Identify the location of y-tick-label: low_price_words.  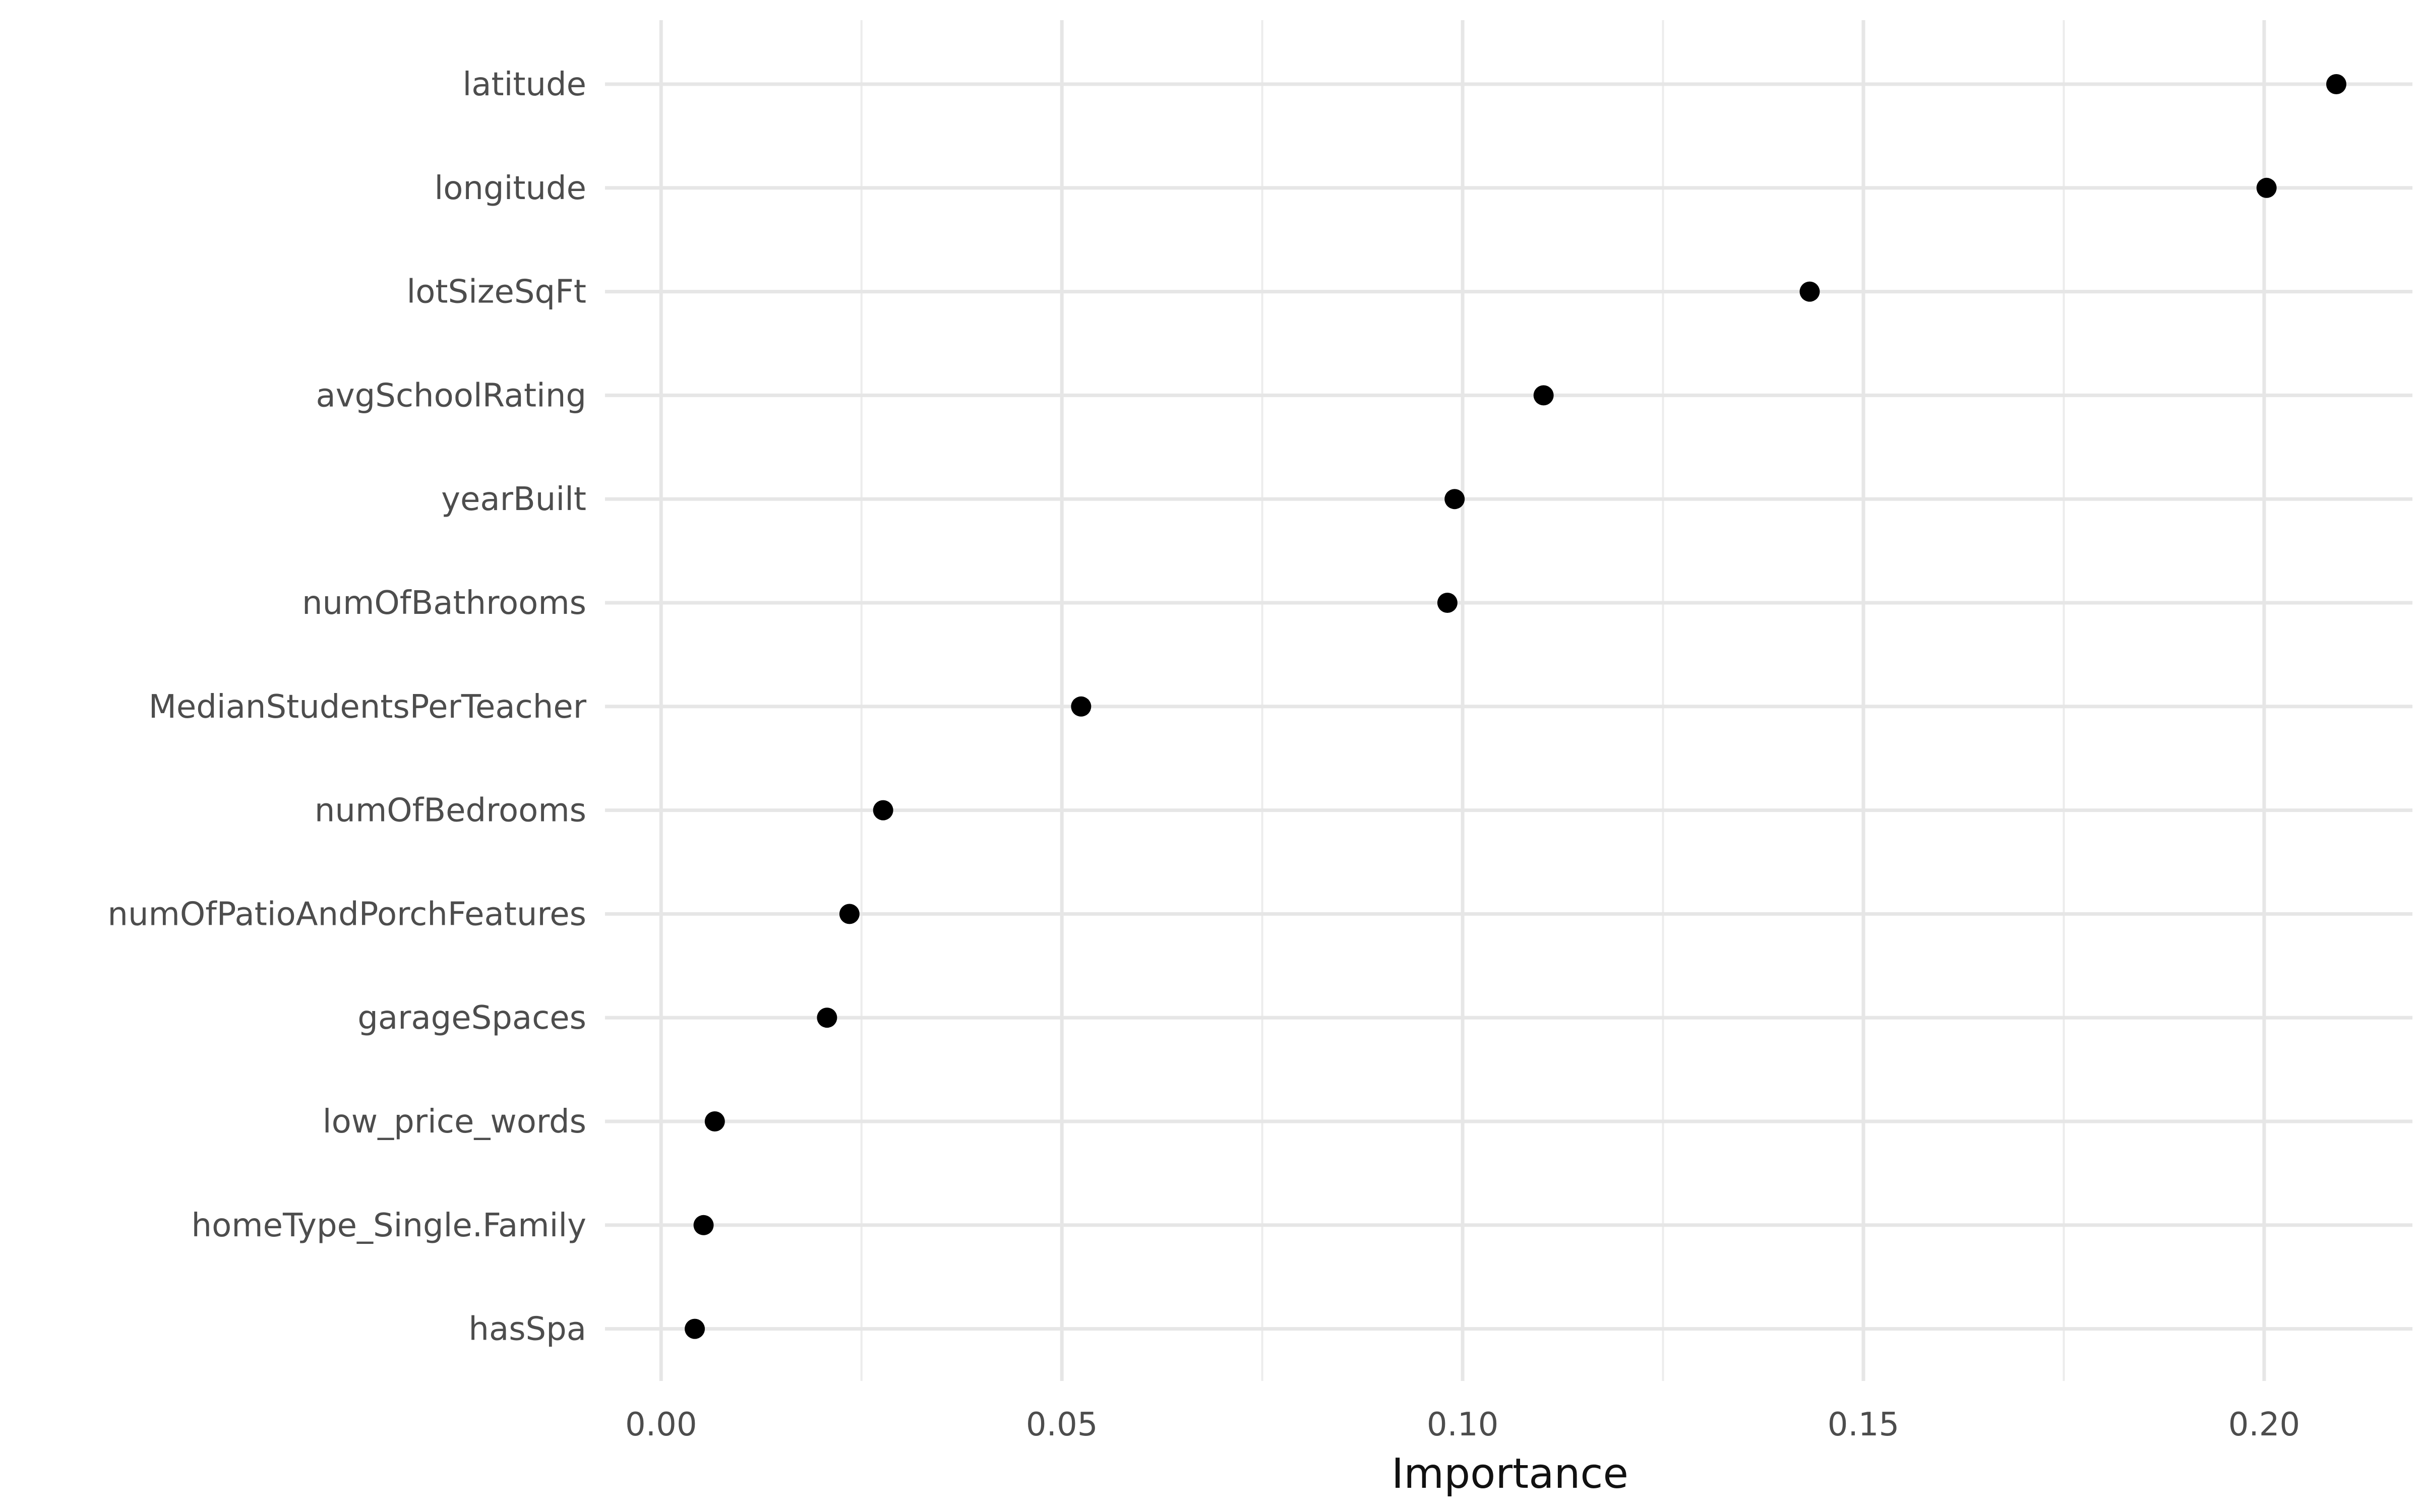
(454, 1122).